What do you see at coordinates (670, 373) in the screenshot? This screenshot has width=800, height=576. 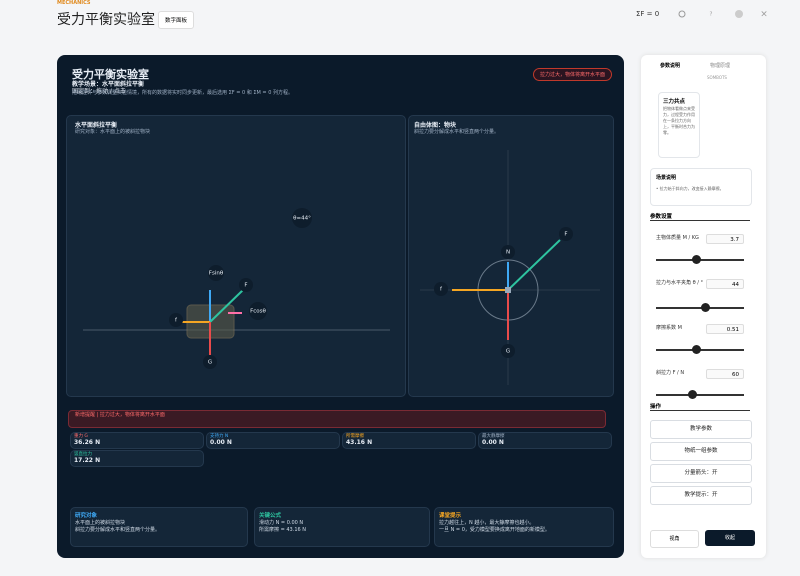 I see `param-label: 斜拉力 F / N` at bounding box center [670, 373].